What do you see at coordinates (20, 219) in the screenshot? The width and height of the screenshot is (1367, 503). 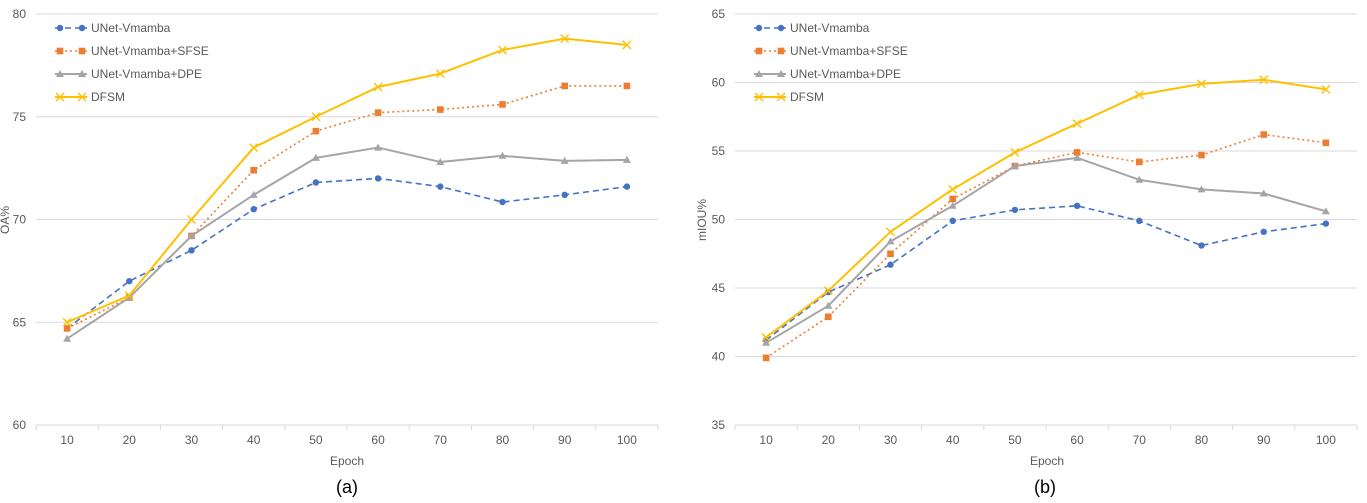 I see `chart-a-y-tick-labels: 60 65 70 75 80` at bounding box center [20, 219].